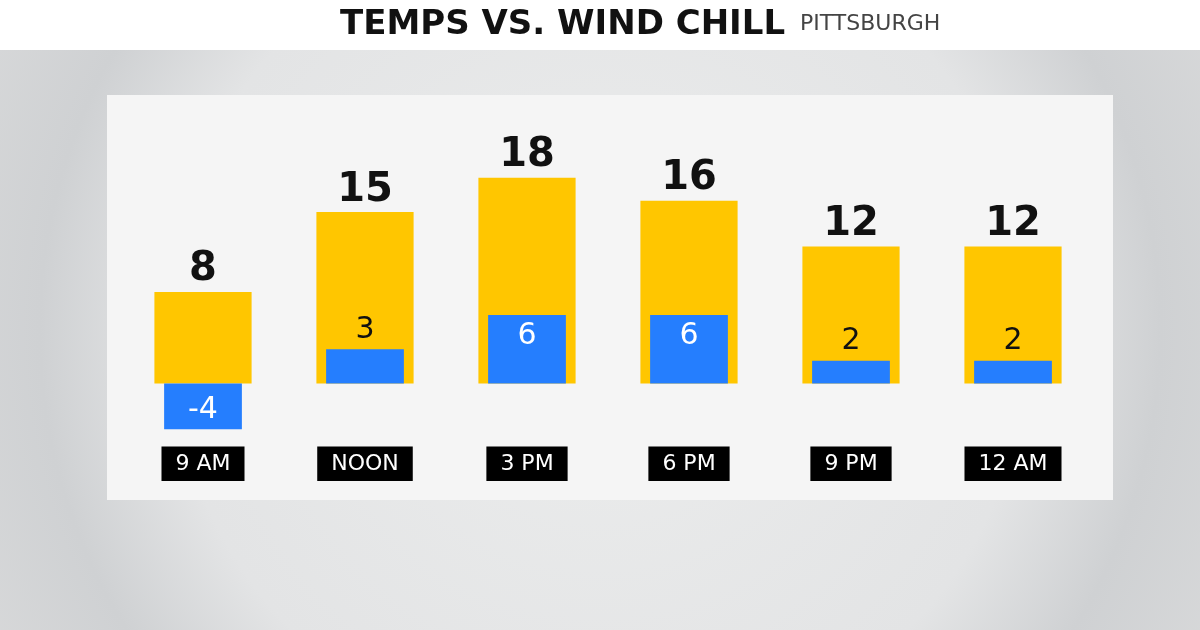 This screenshot has height=630, width=1200. What do you see at coordinates (365, 462) in the screenshot?
I see `x-tick-label: NOON` at bounding box center [365, 462].